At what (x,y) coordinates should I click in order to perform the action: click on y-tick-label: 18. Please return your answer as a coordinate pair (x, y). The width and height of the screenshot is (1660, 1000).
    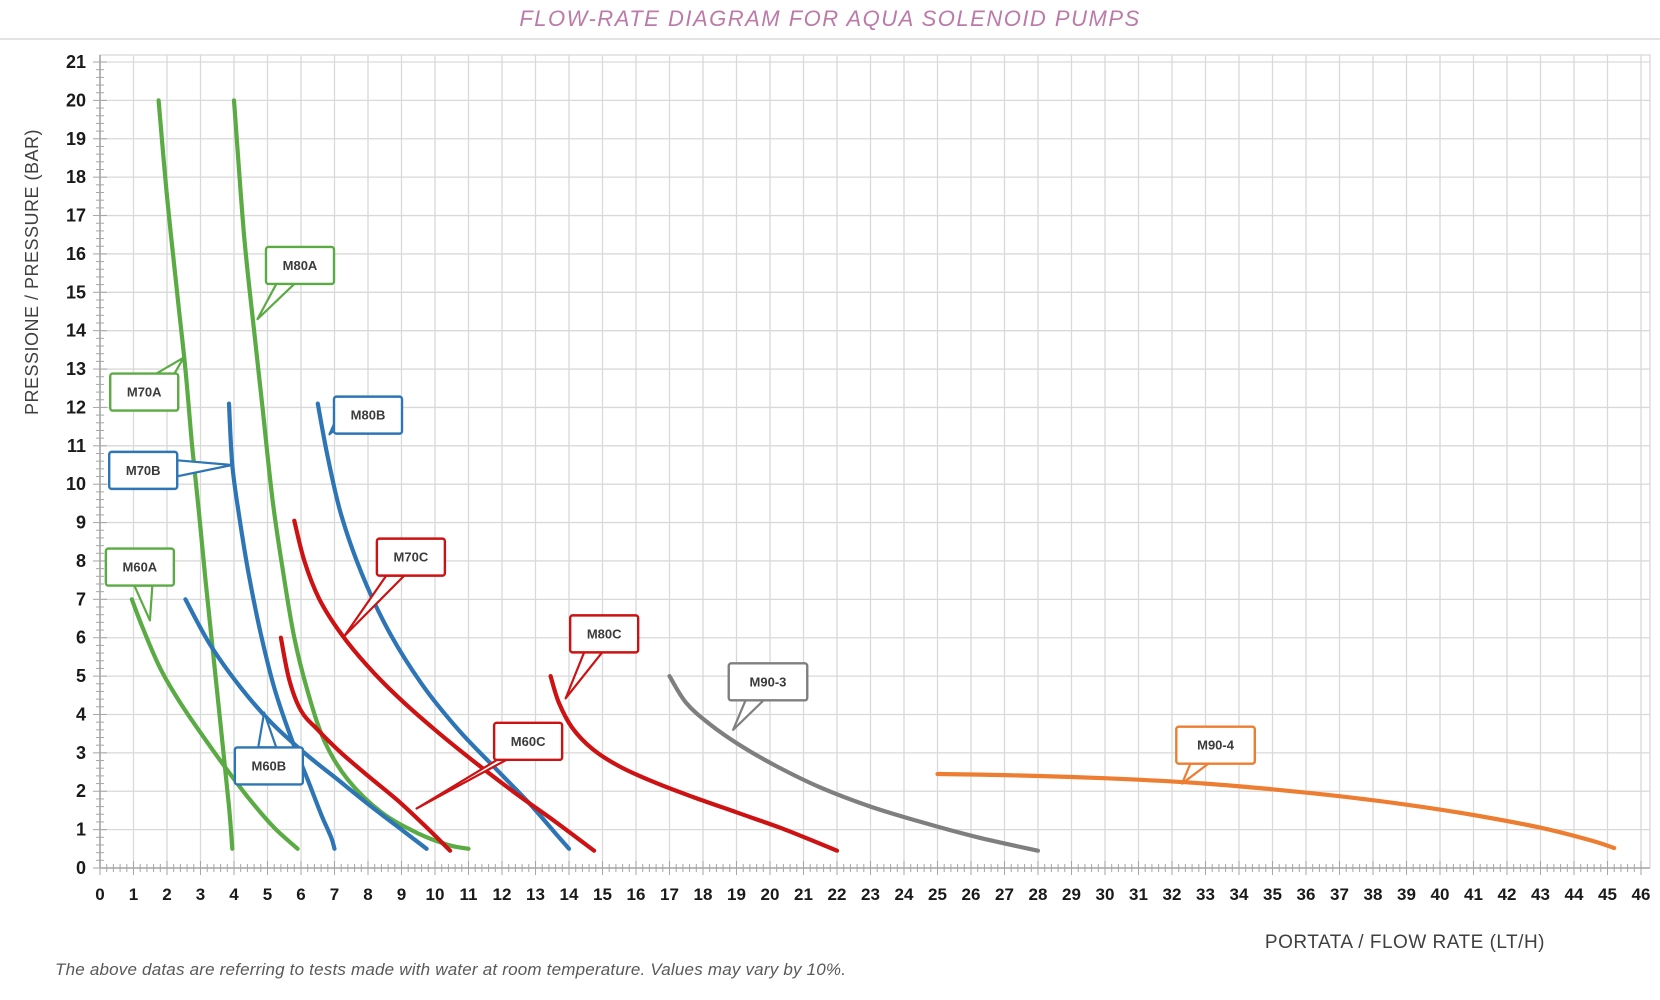
    Looking at the image, I should click on (76, 177).